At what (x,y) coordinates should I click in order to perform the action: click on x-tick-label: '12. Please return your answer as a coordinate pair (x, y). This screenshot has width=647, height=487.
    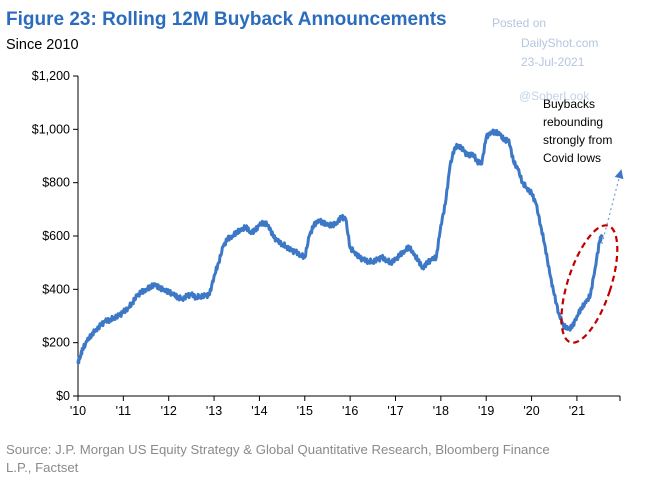
    Looking at the image, I should click on (169, 411).